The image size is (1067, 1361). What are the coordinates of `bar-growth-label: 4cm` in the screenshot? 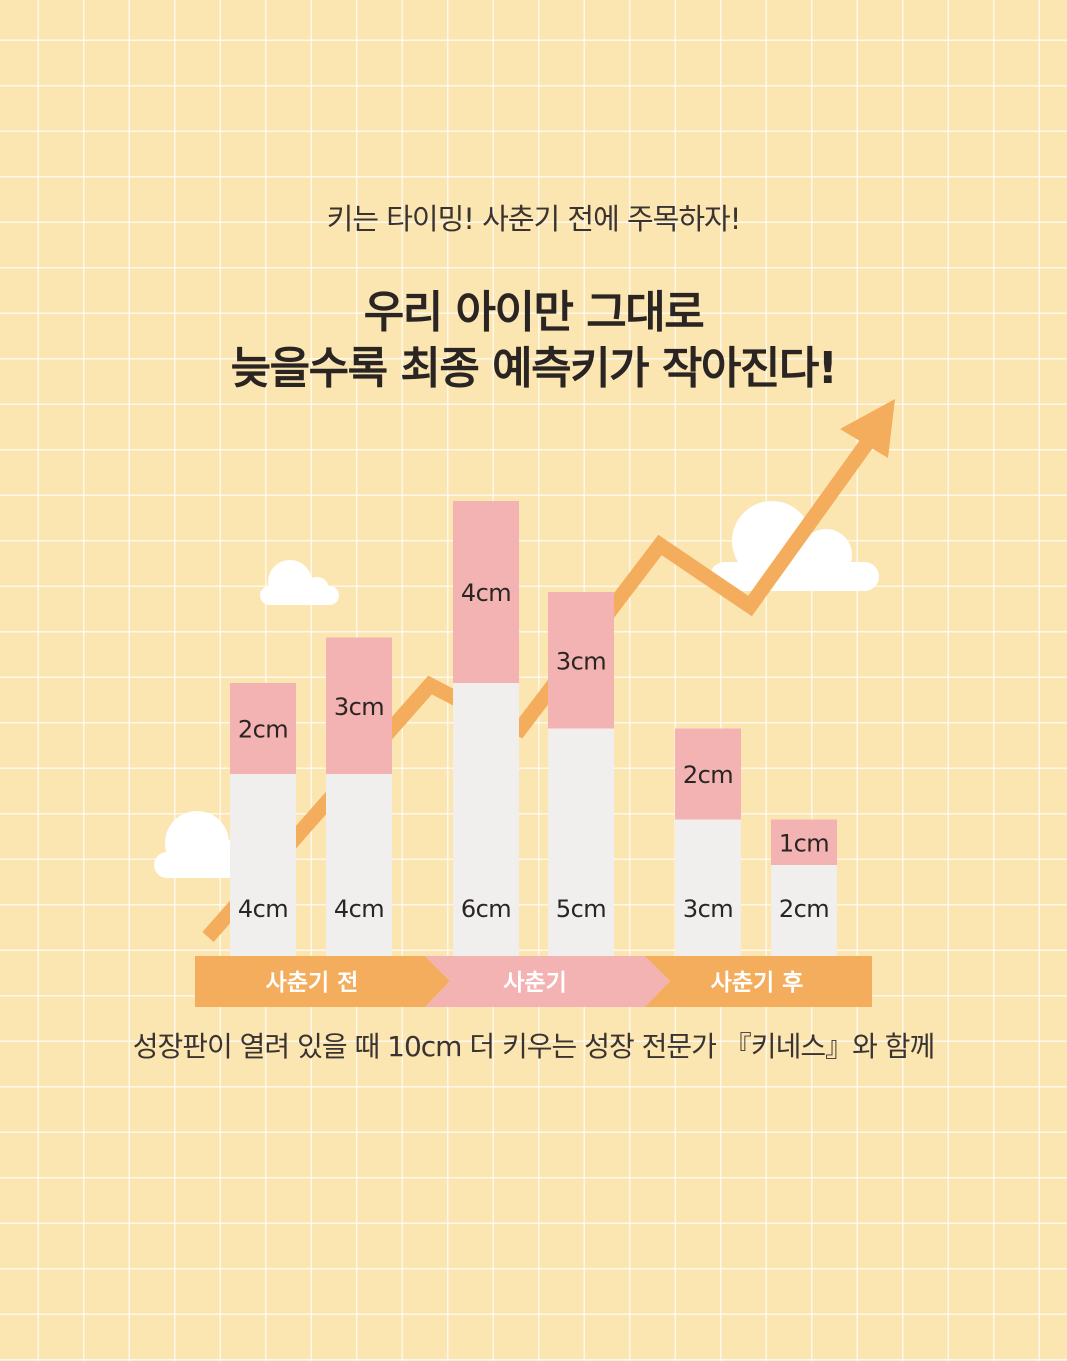 It's located at (486, 593).